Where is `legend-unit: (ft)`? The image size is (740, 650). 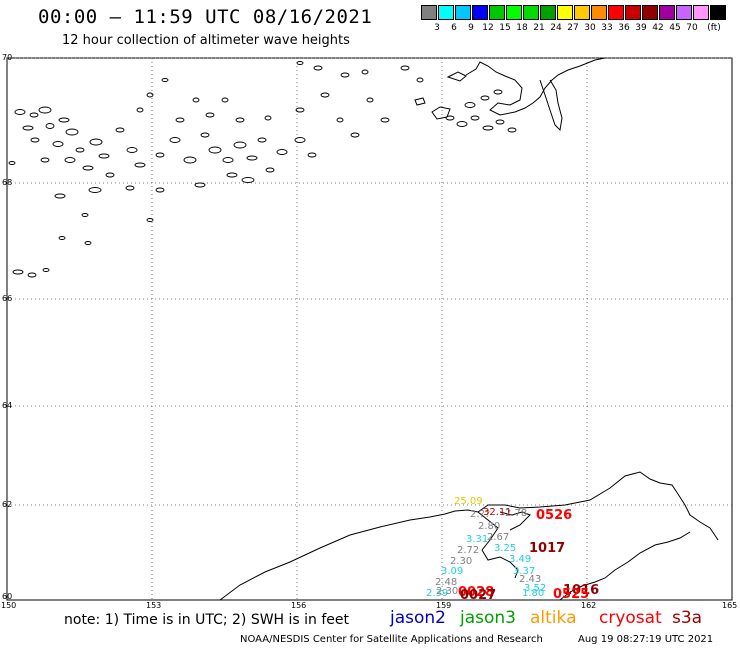
legend-unit: (ft) is located at coordinates (714, 28).